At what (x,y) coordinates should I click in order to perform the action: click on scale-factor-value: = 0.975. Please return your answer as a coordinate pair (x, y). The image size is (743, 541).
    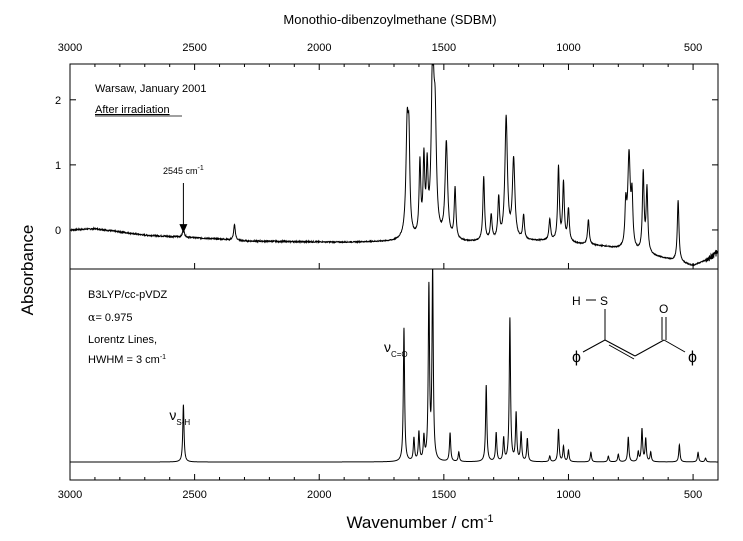
    Looking at the image, I should click on (113, 318).